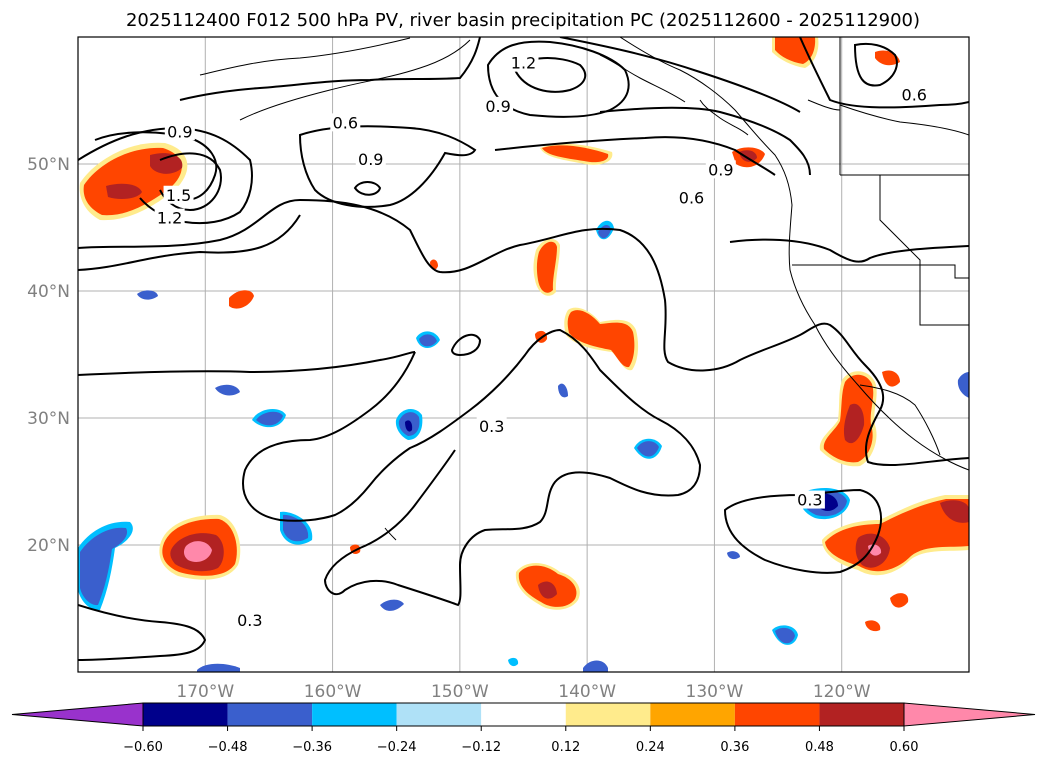  Describe the element at coordinates (48, 419) in the screenshot. I see `y-tick-label: 30°N` at that location.